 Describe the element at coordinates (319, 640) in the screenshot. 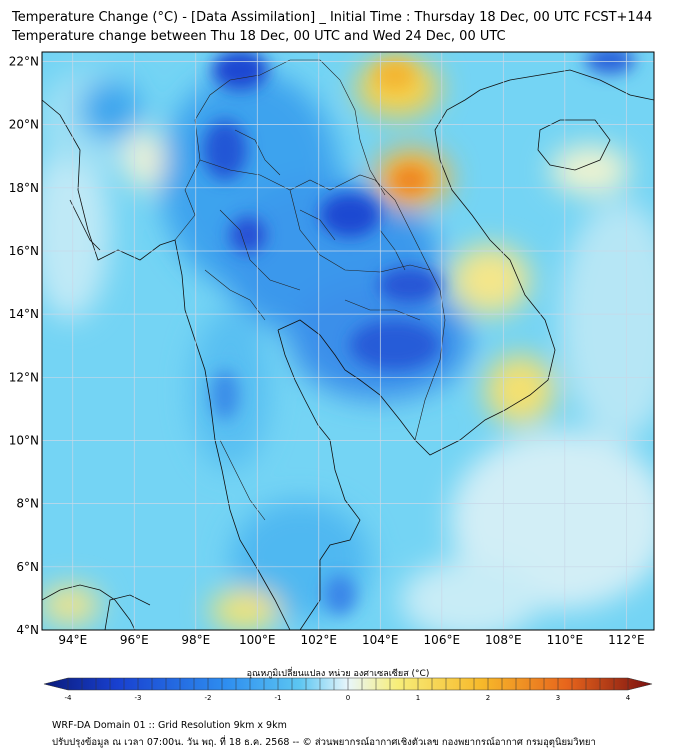

I see `lon-label: 102°E` at that location.